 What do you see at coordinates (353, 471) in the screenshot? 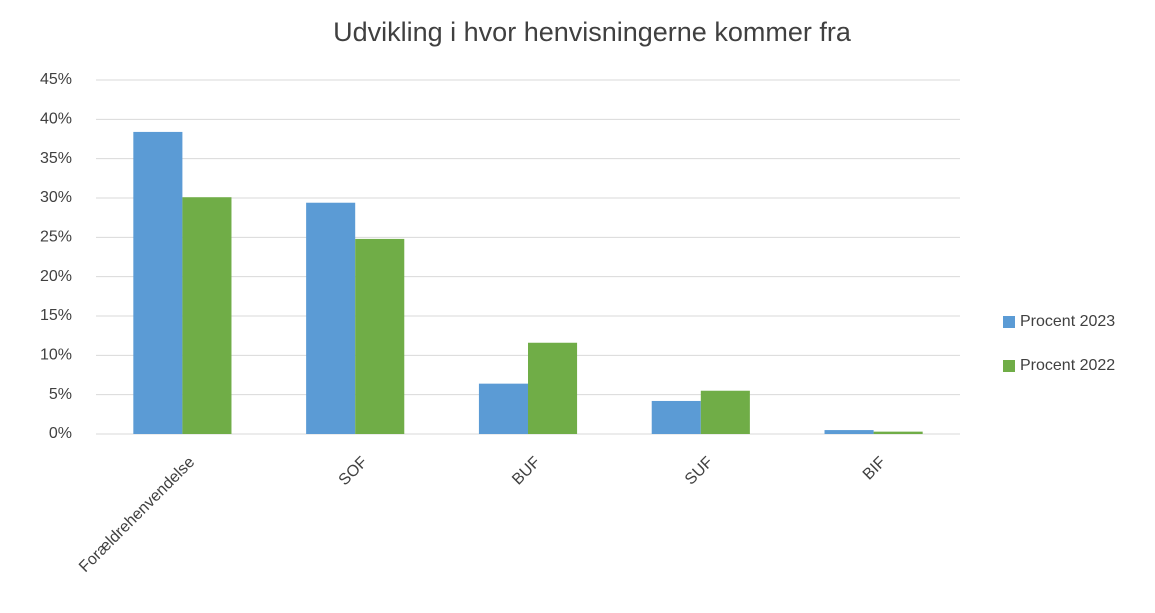
I see `x-tick-label: SOF` at bounding box center [353, 471].